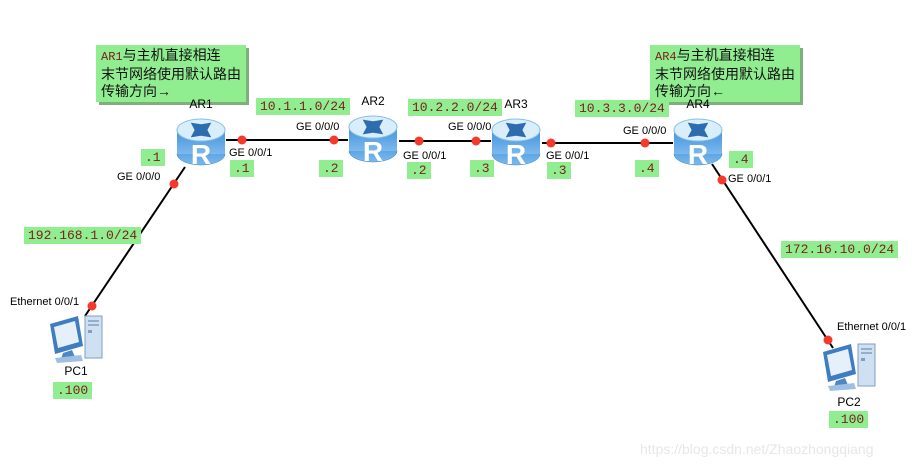 The width and height of the screenshot is (918, 470). I want to click on annotation-ar4: AR4与主机直接相连 末节网络使用默认路由 传输方向←, so click(725, 73).